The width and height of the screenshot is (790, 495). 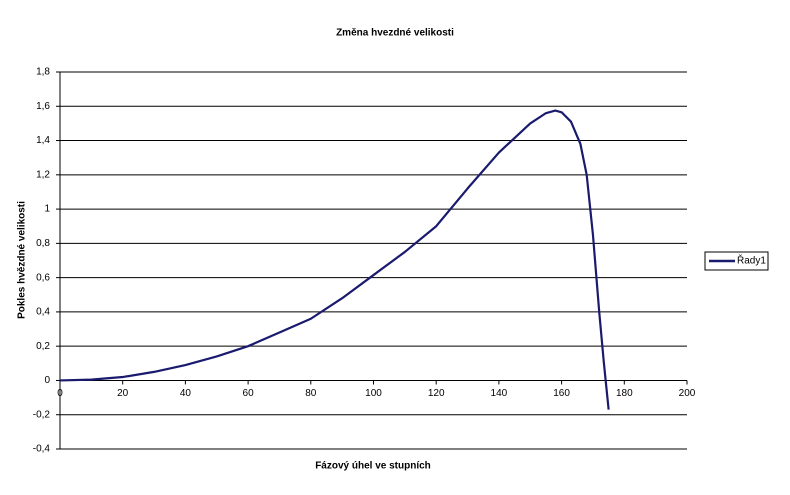 What do you see at coordinates (47, 209) in the screenshot?
I see `y-tick-label: 1` at bounding box center [47, 209].